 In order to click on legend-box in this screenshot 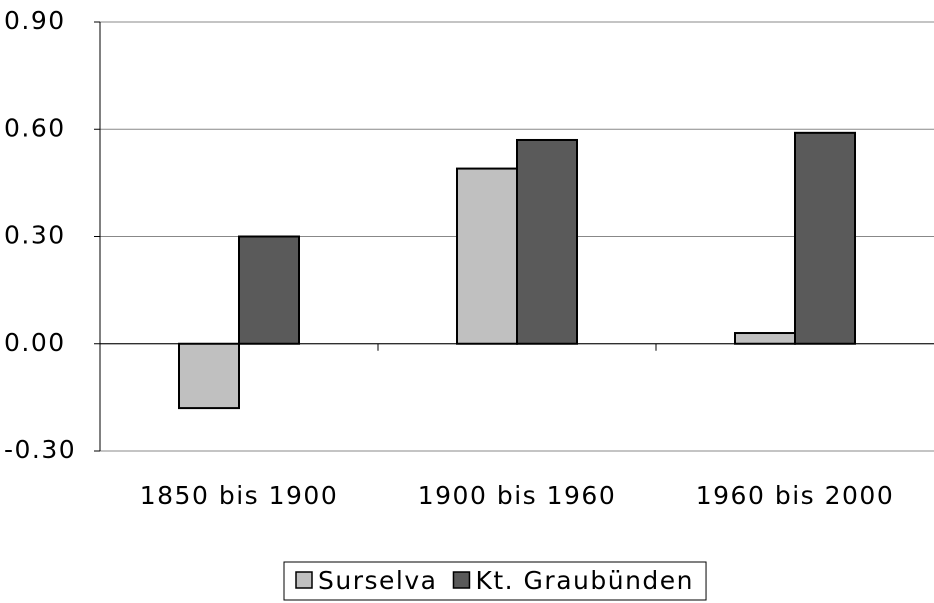, I will do `click(495, 581)`.